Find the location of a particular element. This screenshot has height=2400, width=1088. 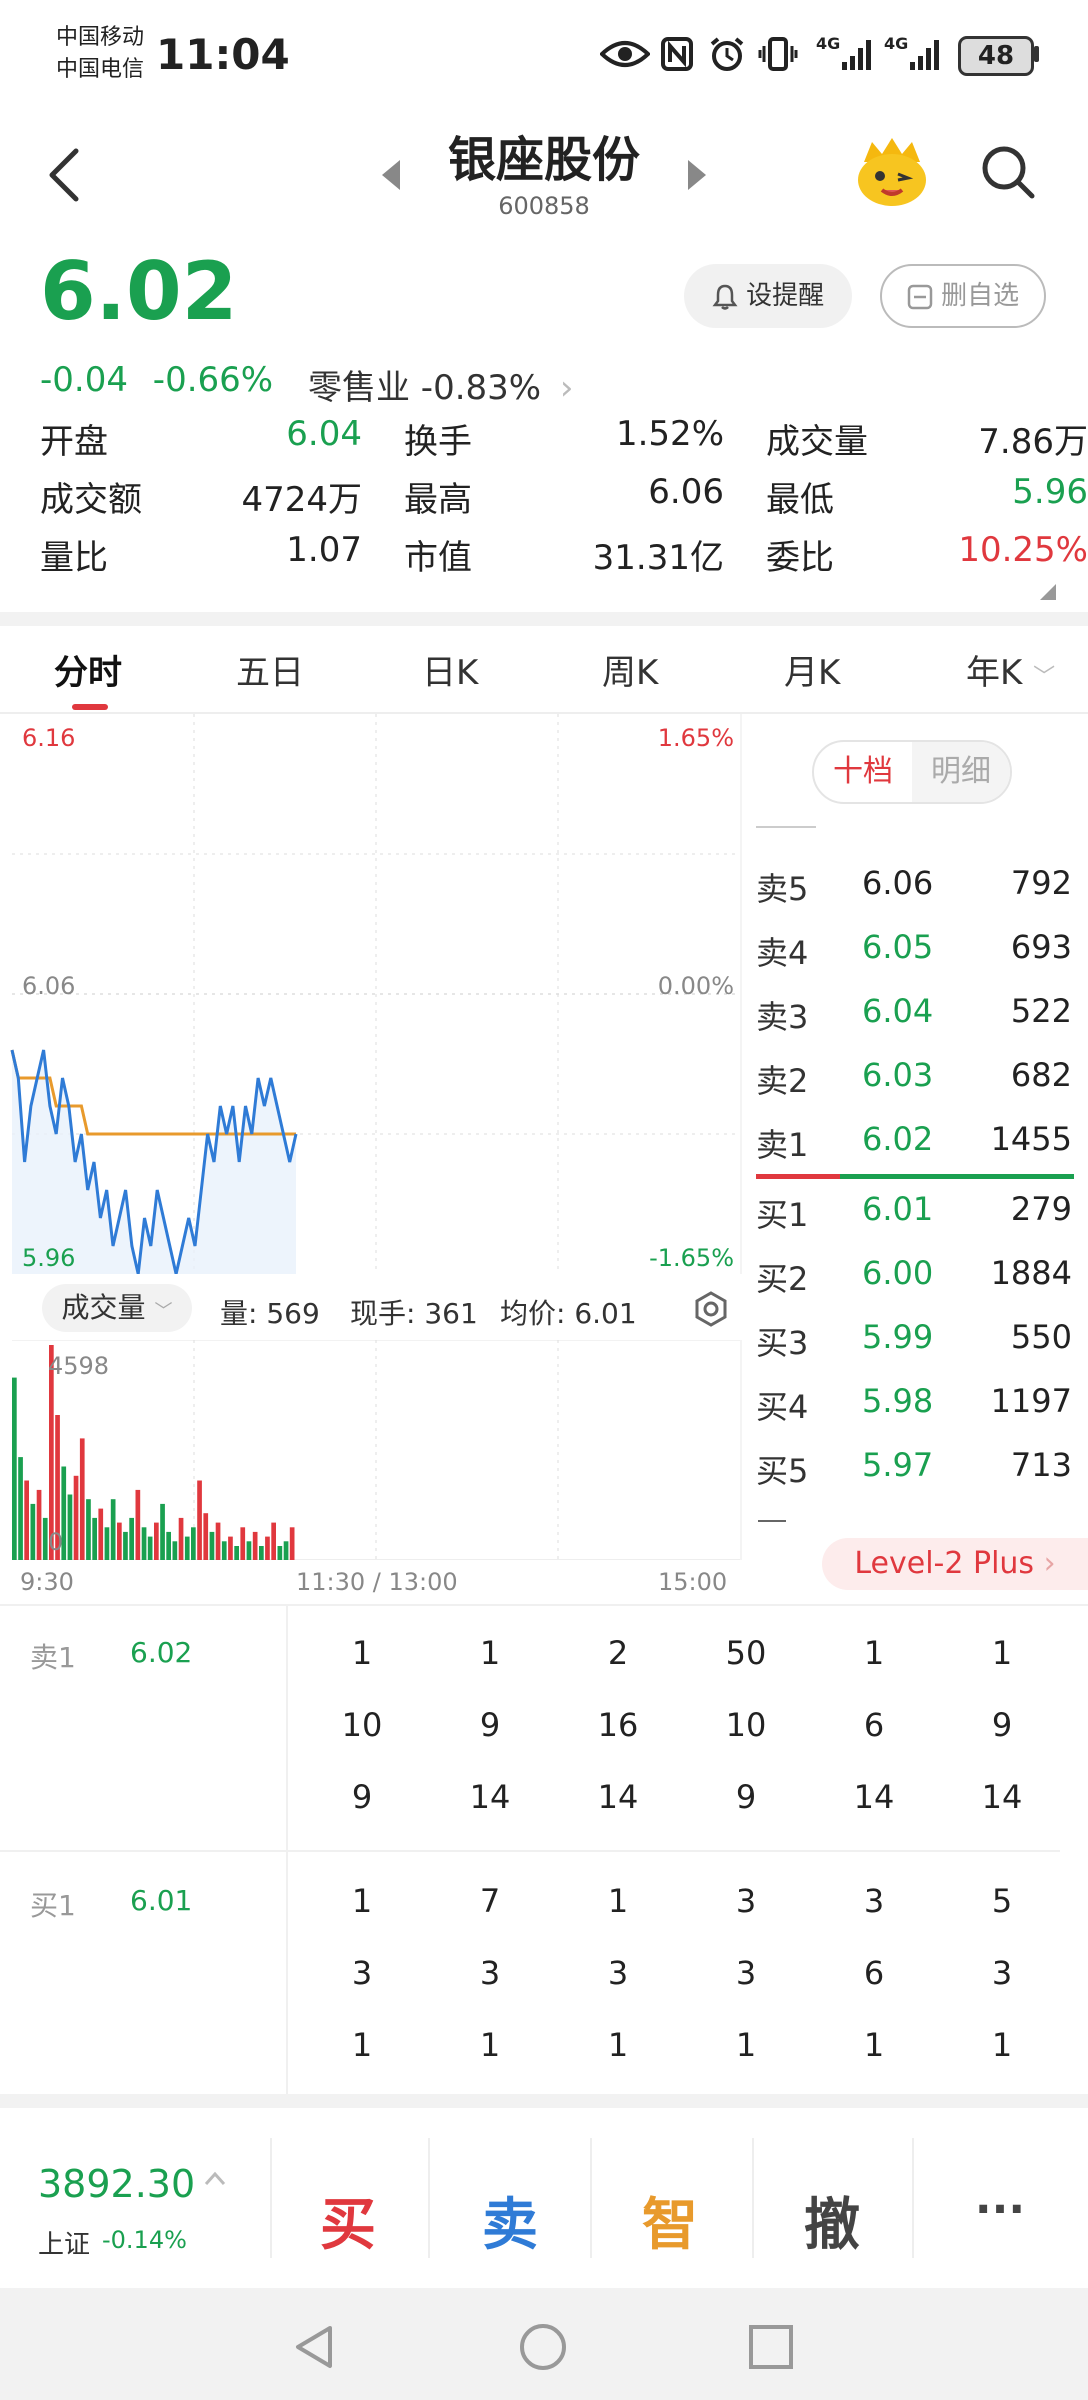

current-hand: 现手: 361 is located at coordinates (414, 1313).